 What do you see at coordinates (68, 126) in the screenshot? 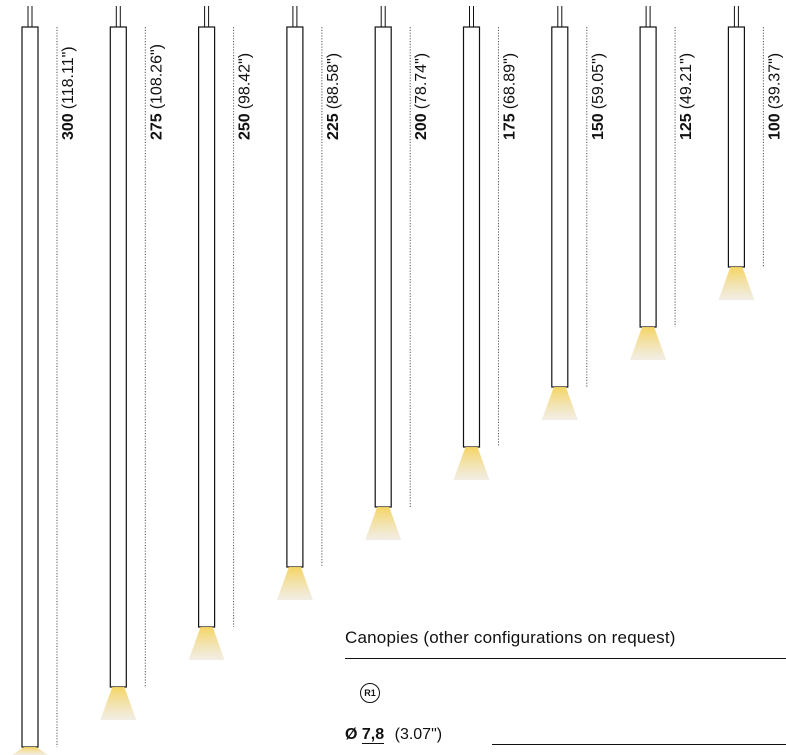
I see `length-metric: 300` at bounding box center [68, 126].